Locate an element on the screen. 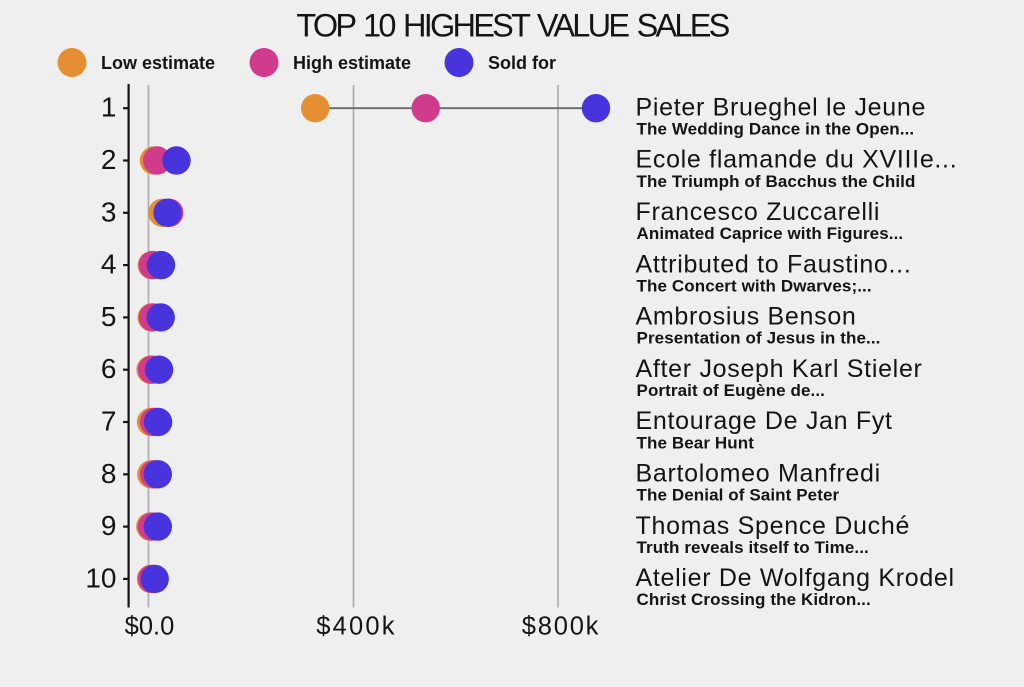  svg-text: Entourage De Jan Fyt is located at coordinates (764, 421).